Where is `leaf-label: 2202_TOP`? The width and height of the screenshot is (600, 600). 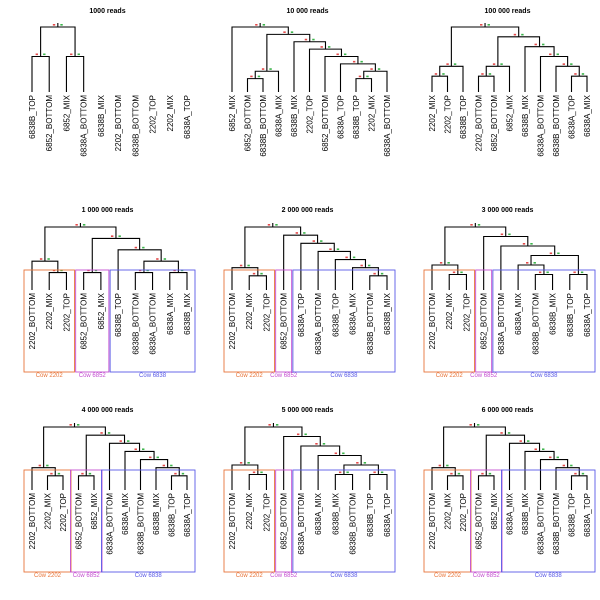 leaf-label: 2202_TOP is located at coordinates (266, 312).